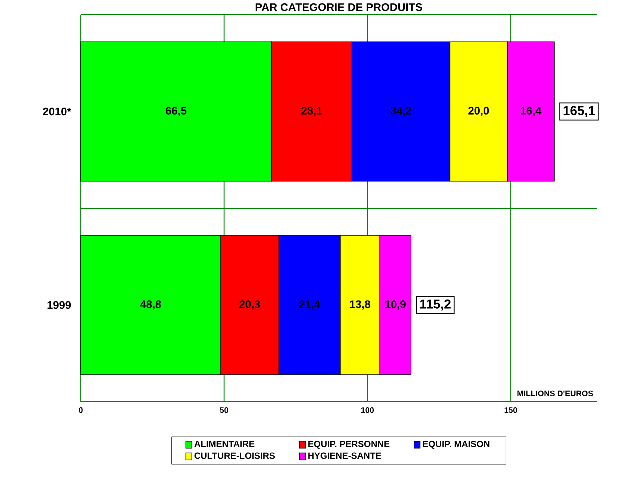  What do you see at coordinates (224, 444) in the screenshot?
I see `legend-label: ALIMENTAIRE` at bounding box center [224, 444].